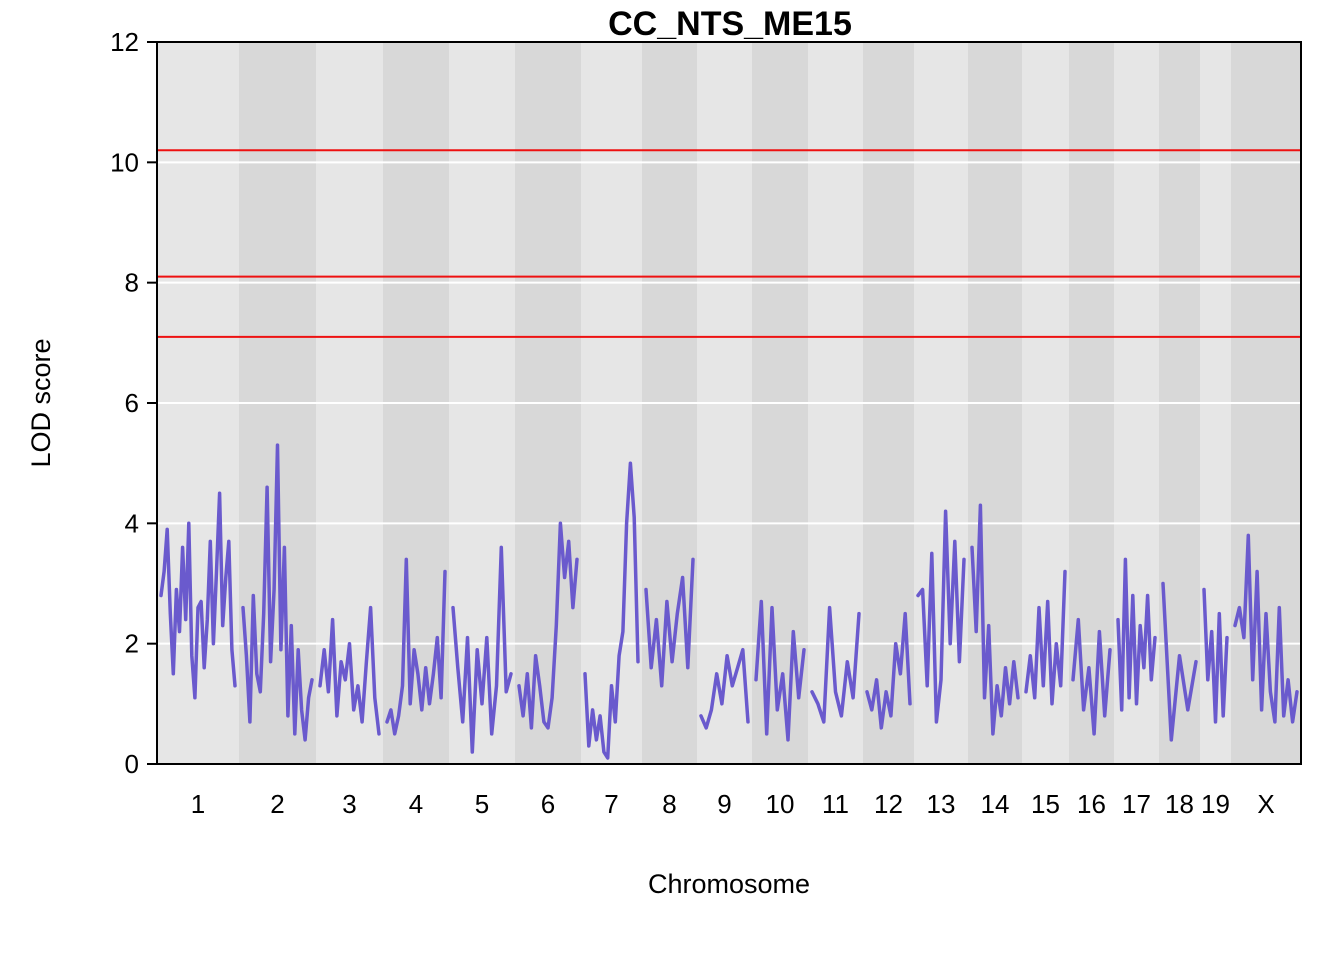  What do you see at coordinates (132, 283) in the screenshot?
I see `y-tick-label: 8` at bounding box center [132, 283].